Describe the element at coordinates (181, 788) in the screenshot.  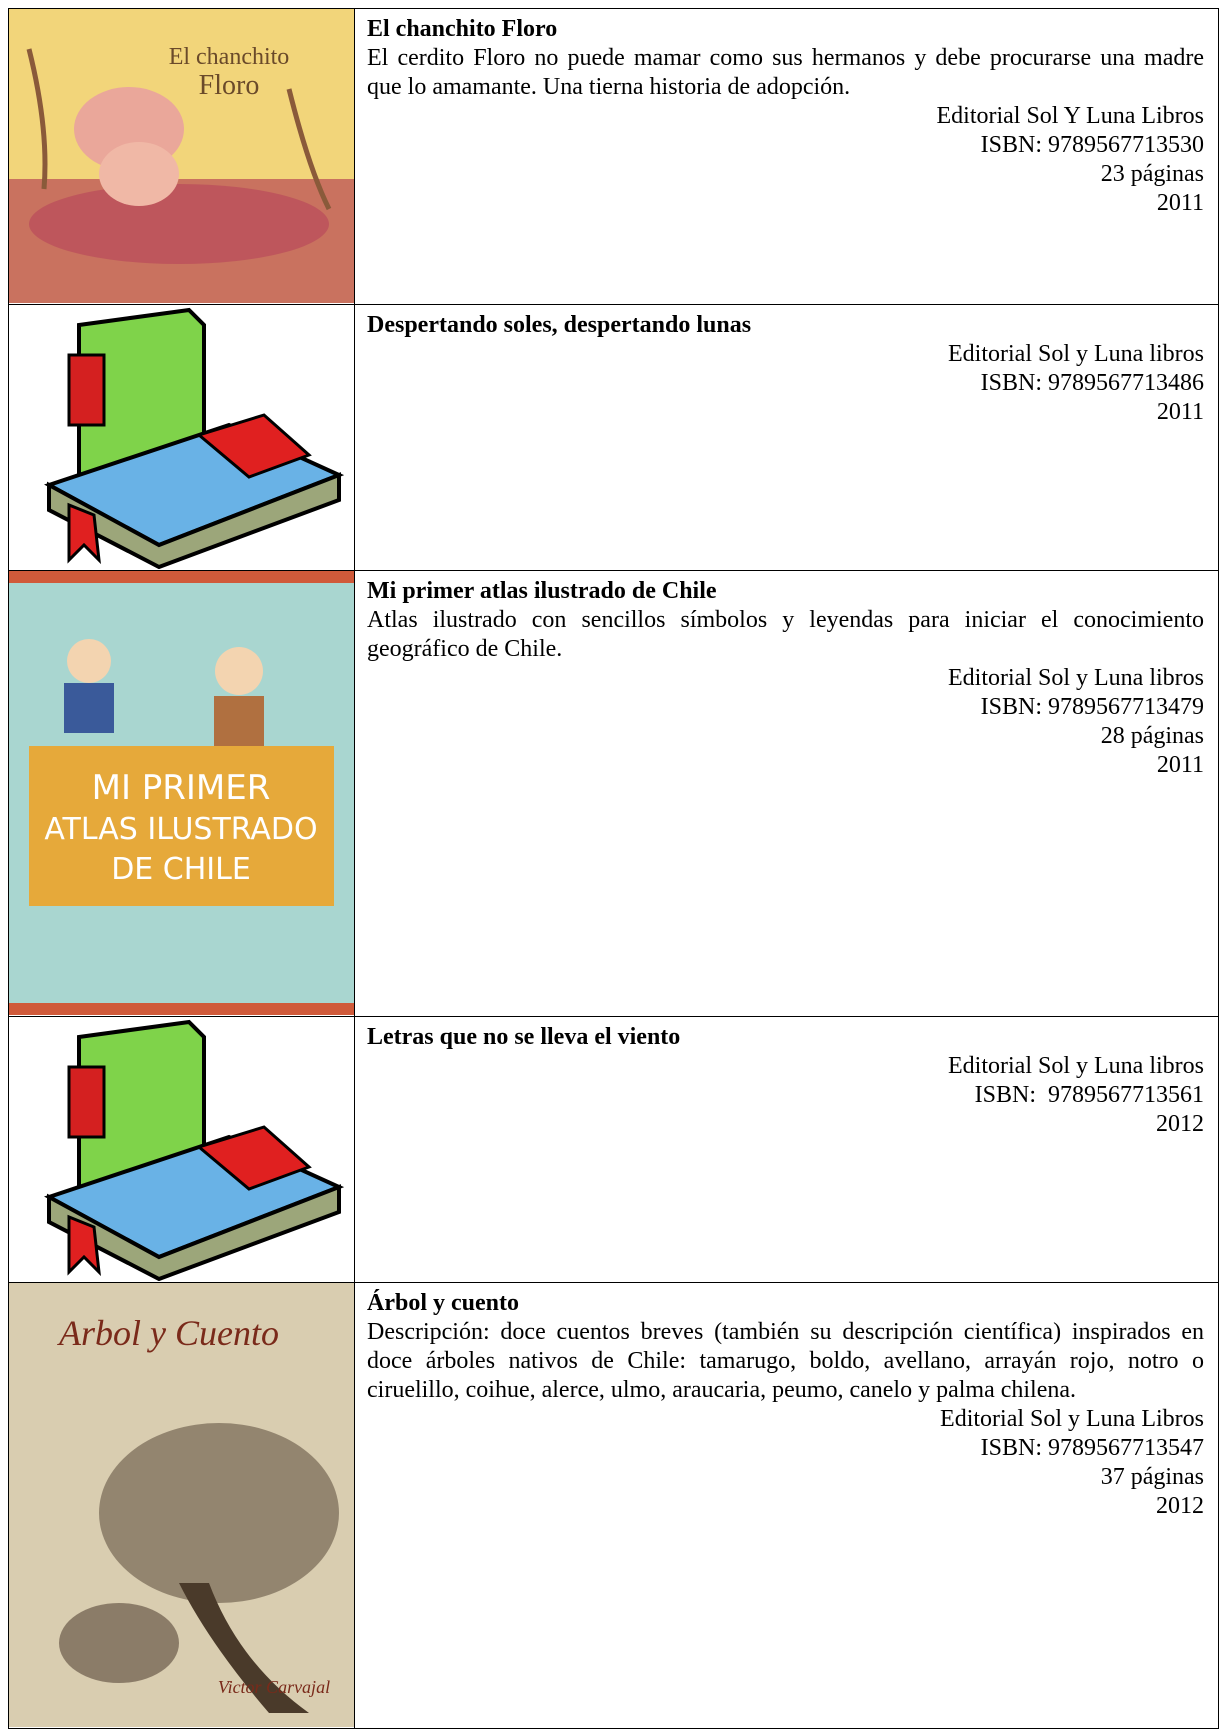
I see `cover-text: MI PRIMER` at that location.